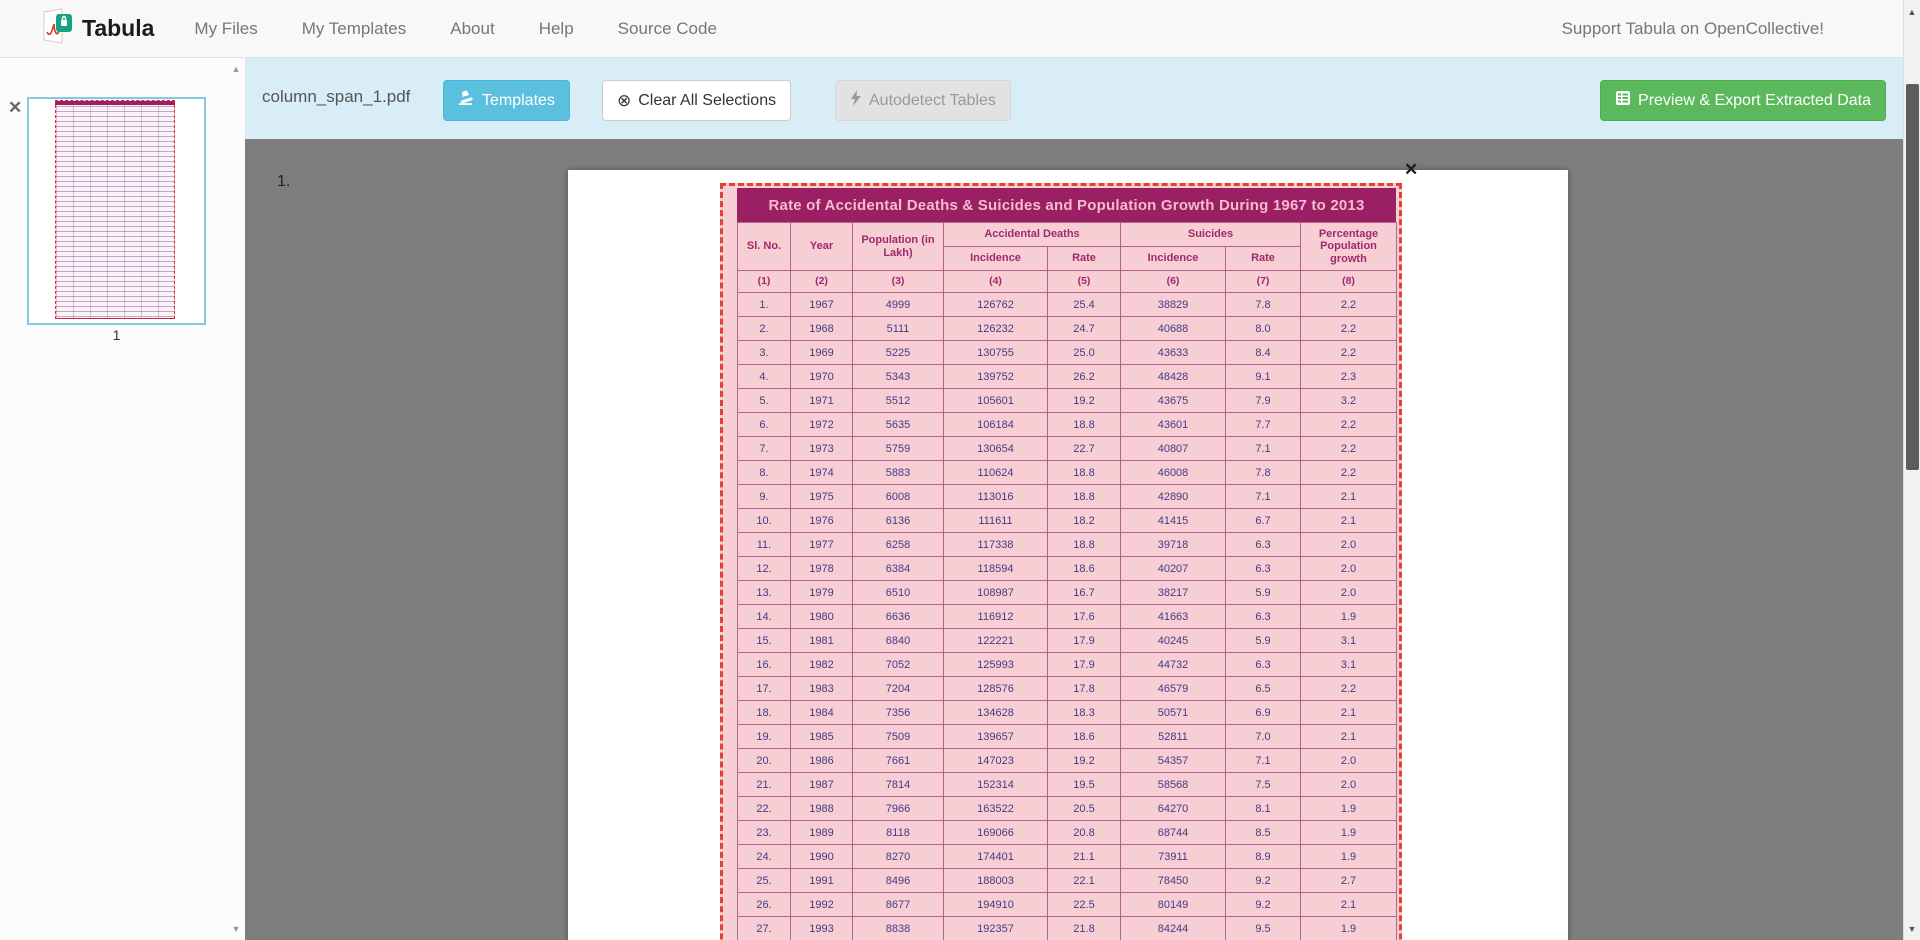 This screenshot has width=1920, height=940. I want to click on table-row: 5. 1971 5512 105601 19.2 43675 7.9 3.2, so click(1067, 400).